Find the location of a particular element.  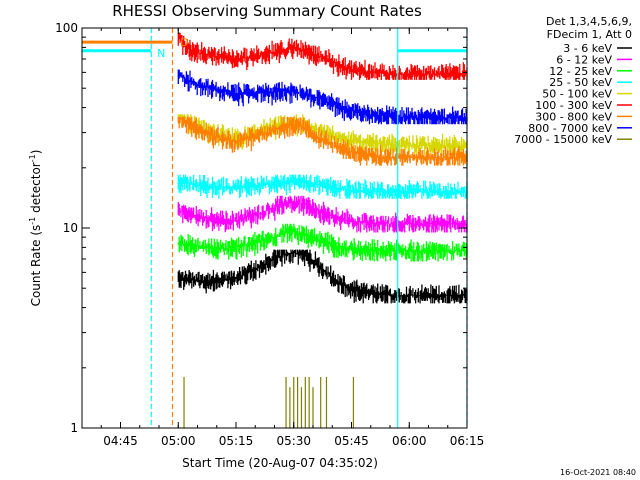

legend-label-1: 6 - 12 keV is located at coordinates (584, 59).